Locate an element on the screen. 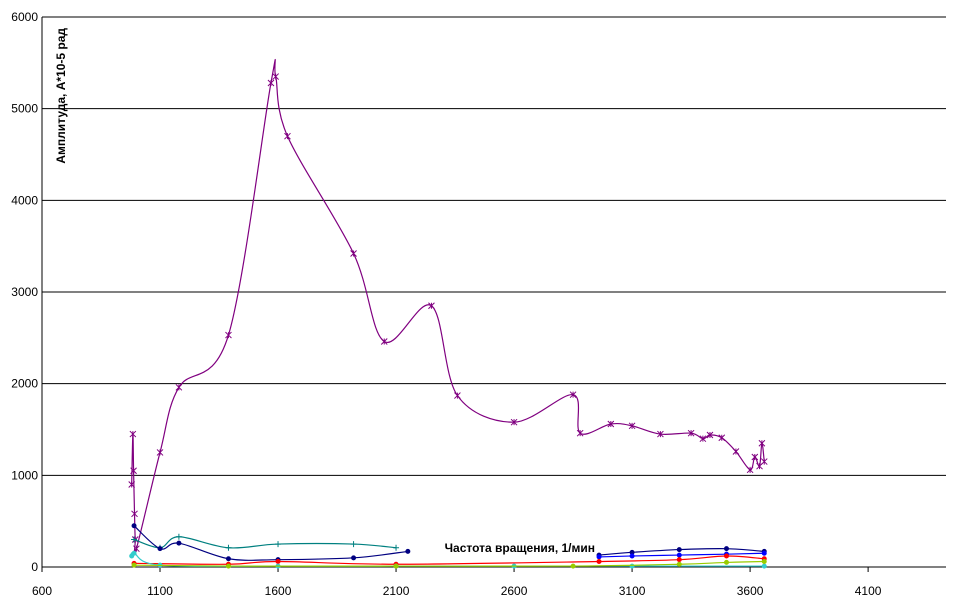 The height and width of the screenshot is (609, 970). x-tick-label: 3600 is located at coordinates (750, 591).